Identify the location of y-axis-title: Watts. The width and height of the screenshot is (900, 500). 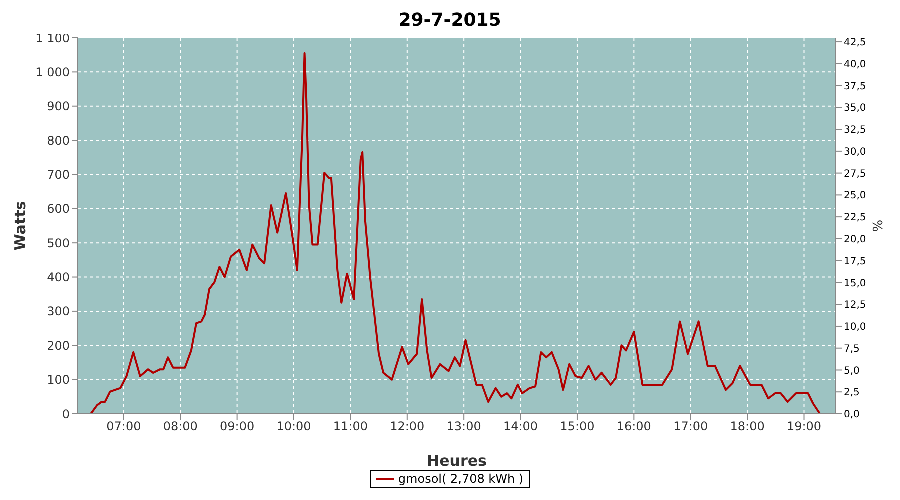
(20, 226).